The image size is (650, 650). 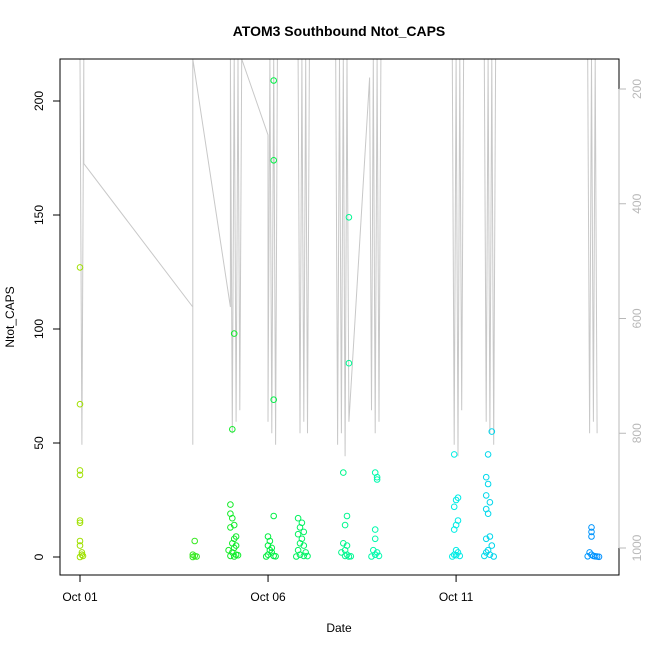 I want to click on y-tick-label: 50, so click(x=39, y=443).